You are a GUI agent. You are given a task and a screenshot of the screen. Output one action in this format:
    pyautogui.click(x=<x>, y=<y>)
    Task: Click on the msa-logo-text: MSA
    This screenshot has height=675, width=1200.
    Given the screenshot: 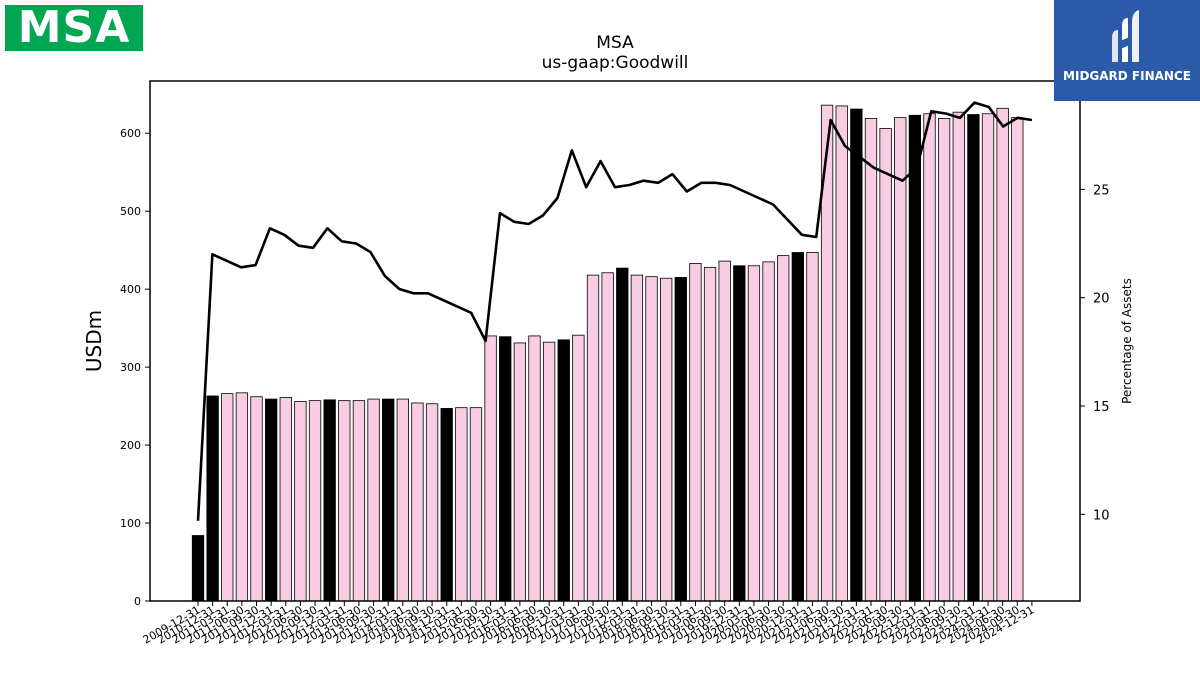 What is the action you would take?
    pyautogui.click(x=74, y=27)
    